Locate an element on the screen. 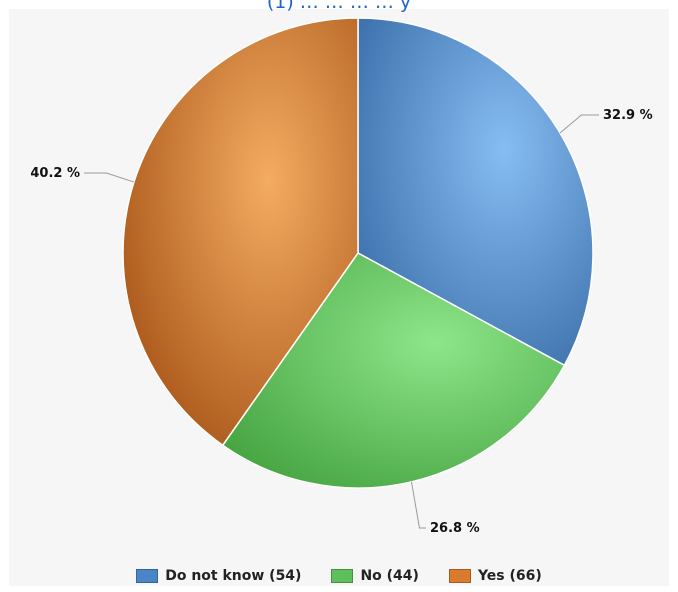 The image size is (678, 592). chart-legend: Do not know (54) No (44) Yes (66) is located at coordinates (339, 576).